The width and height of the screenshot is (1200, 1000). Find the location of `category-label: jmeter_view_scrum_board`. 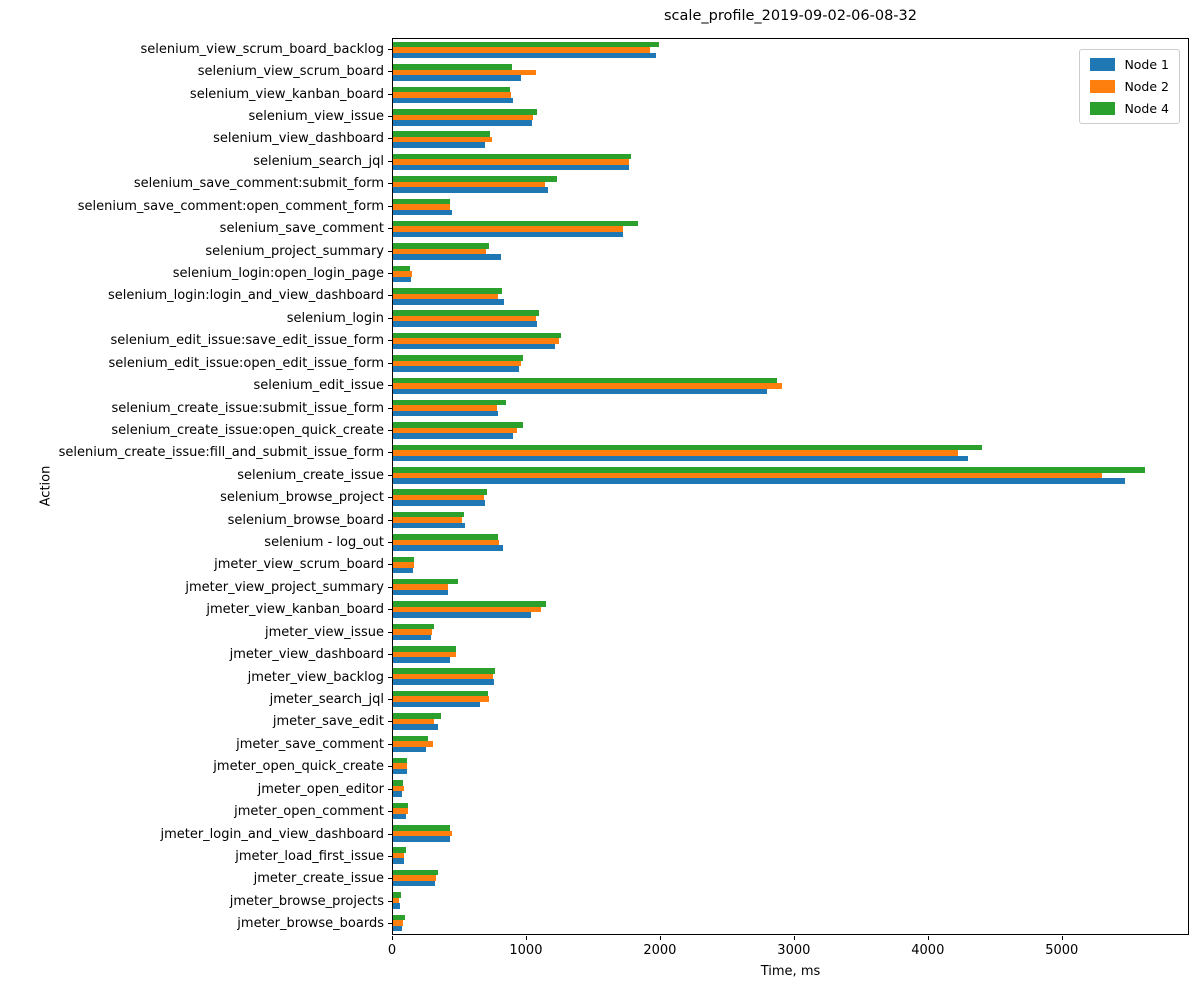

category-label: jmeter_view_scrum_board is located at coordinates (299, 565).